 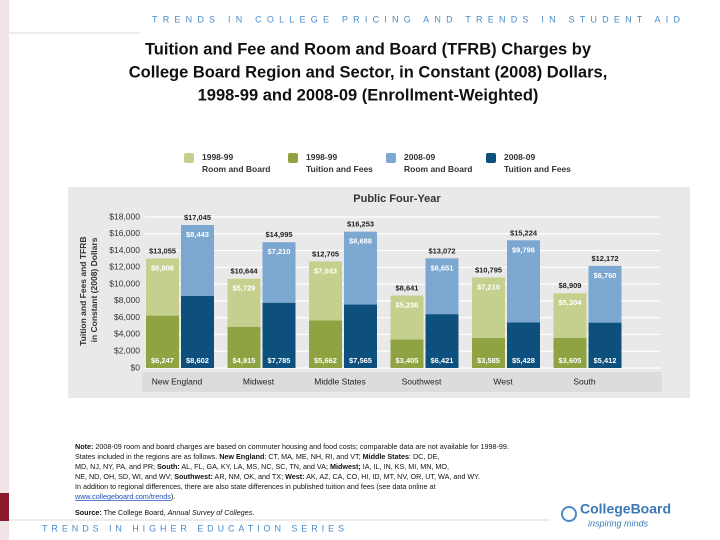 I want to click on value-label: $4,915, so click(x=244, y=360).